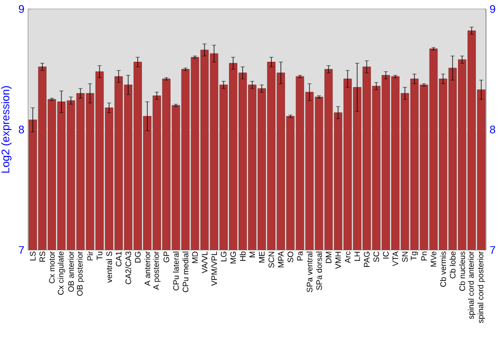 The width and height of the screenshot is (500, 350). I want to click on x-tick-label: CA2/CA3, so click(128, 268).